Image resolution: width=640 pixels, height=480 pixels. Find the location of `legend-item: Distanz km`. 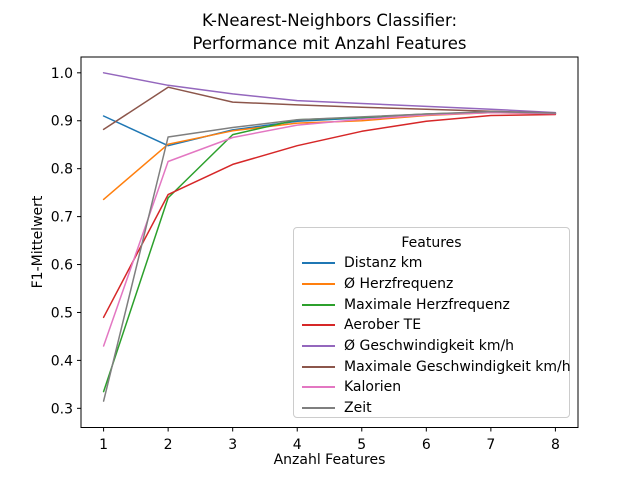

legend-item: Distanz km is located at coordinates (435, 263).